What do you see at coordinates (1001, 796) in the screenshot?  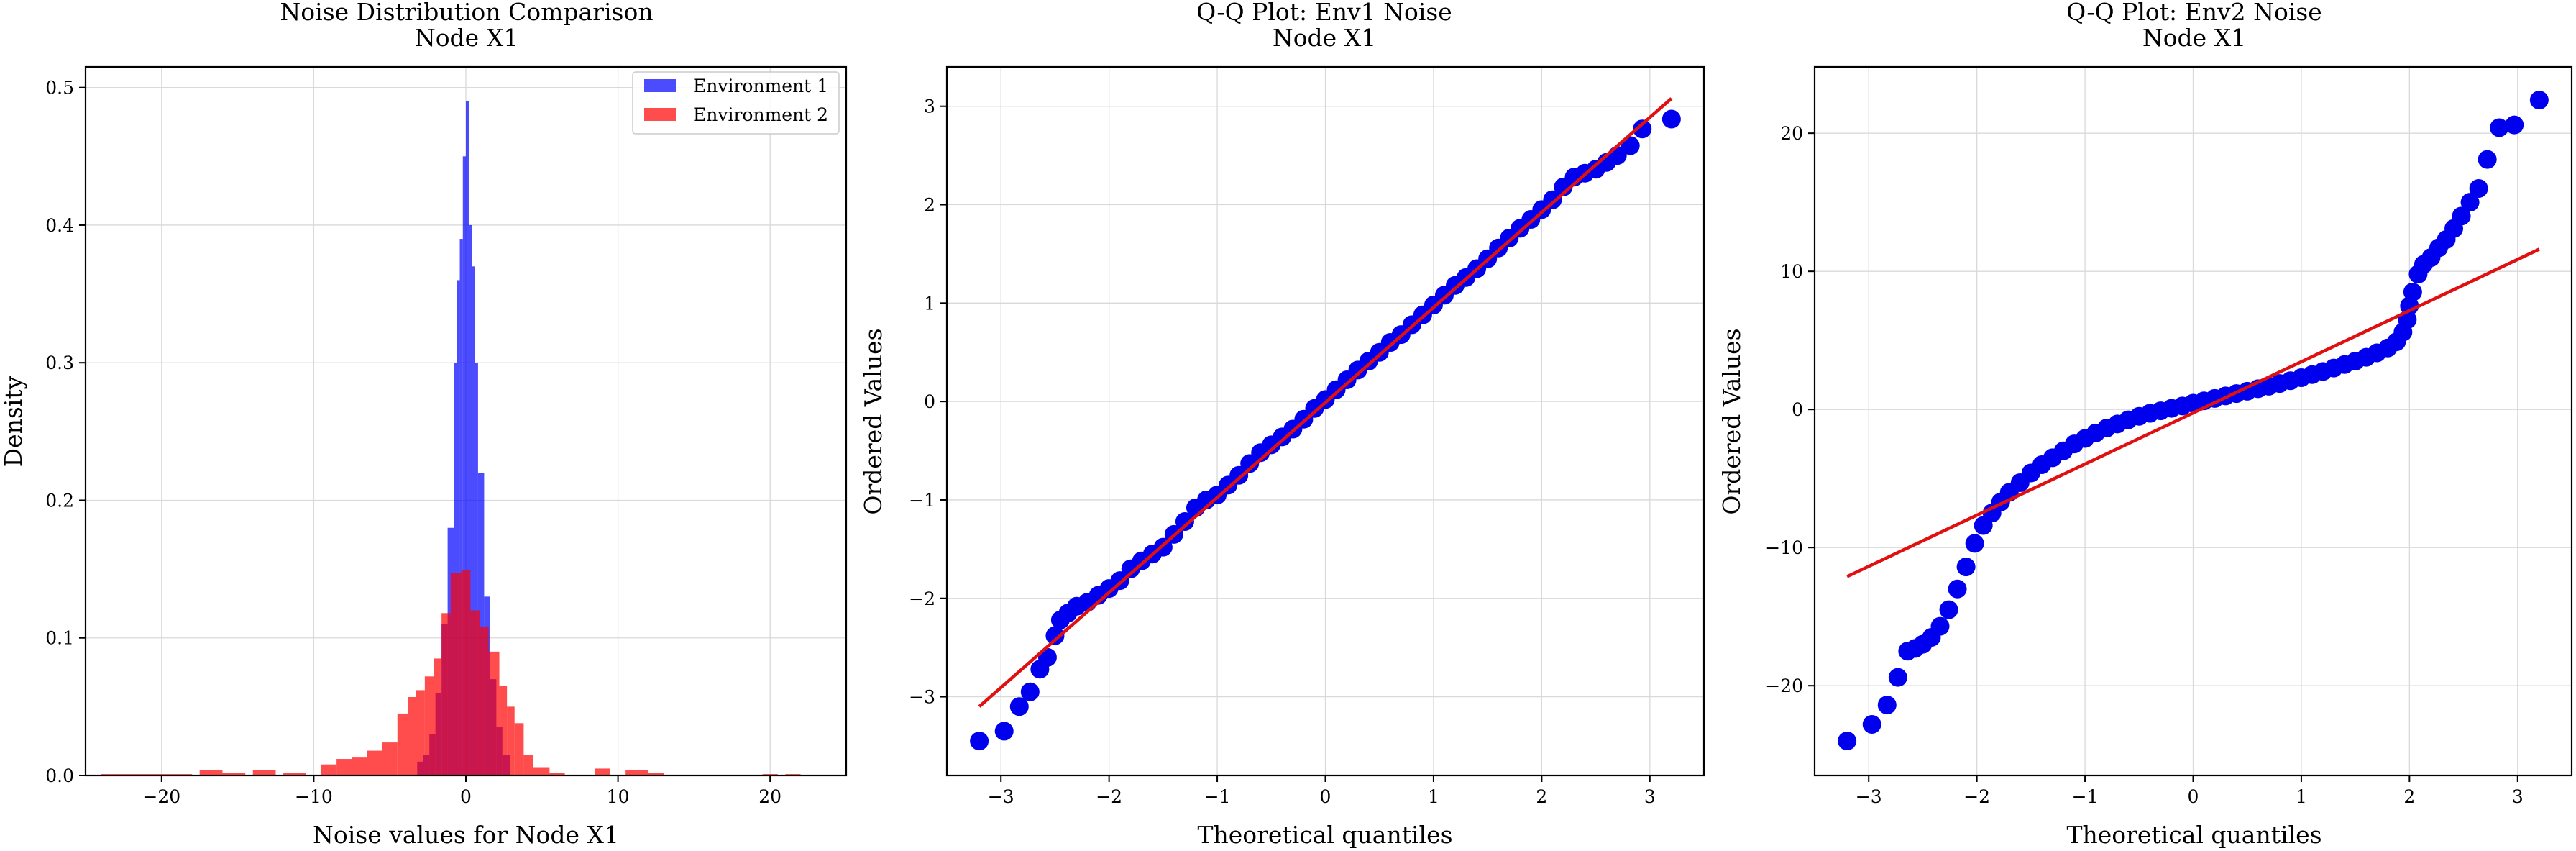 I see `x-tick-label: −3` at bounding box center [1001, 796].